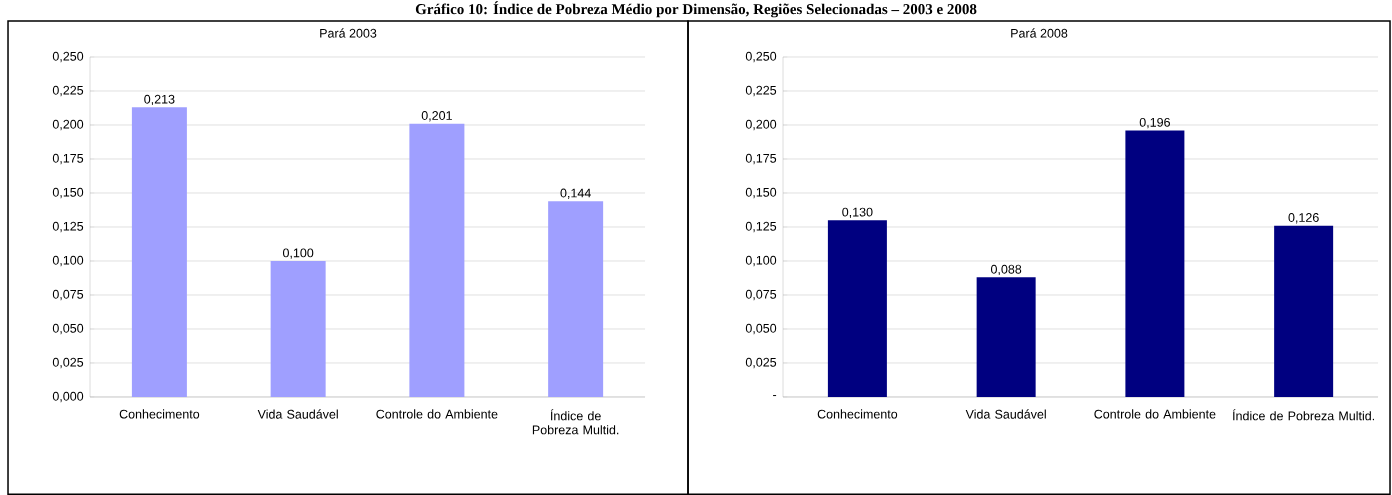 Image resolution: width=1392 pixels, height=495 pixels. I want to click on chart-title: Pará 2003, so click(348, 33).